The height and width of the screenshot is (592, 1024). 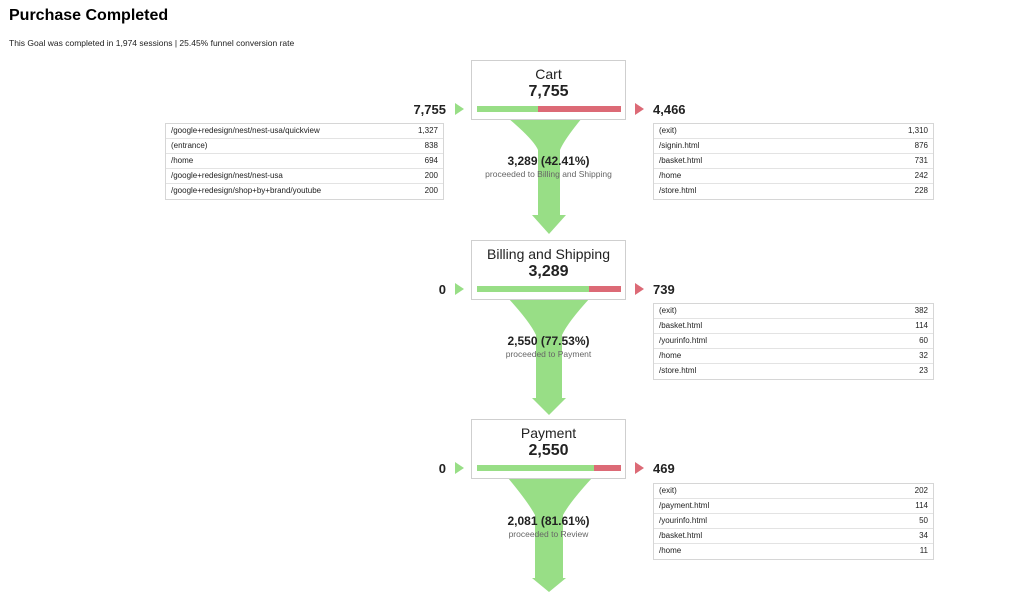 What do you see at coordinates (227, 175) in the screenshot?
I see `row-path: /google+redesign/nest/nest-usa` at bounding box center [227, 175].